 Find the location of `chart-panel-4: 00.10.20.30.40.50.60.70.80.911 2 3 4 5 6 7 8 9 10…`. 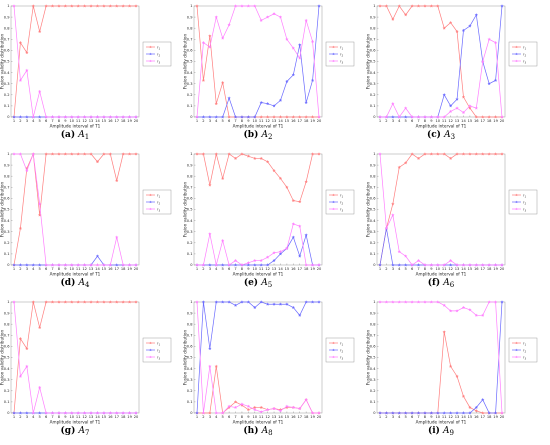

chart-panel-4: 00.10.20.30.40.50.60.70.80.911 2 3 4 5 6 7 8 9 10… is located at coordinates (86, 220).